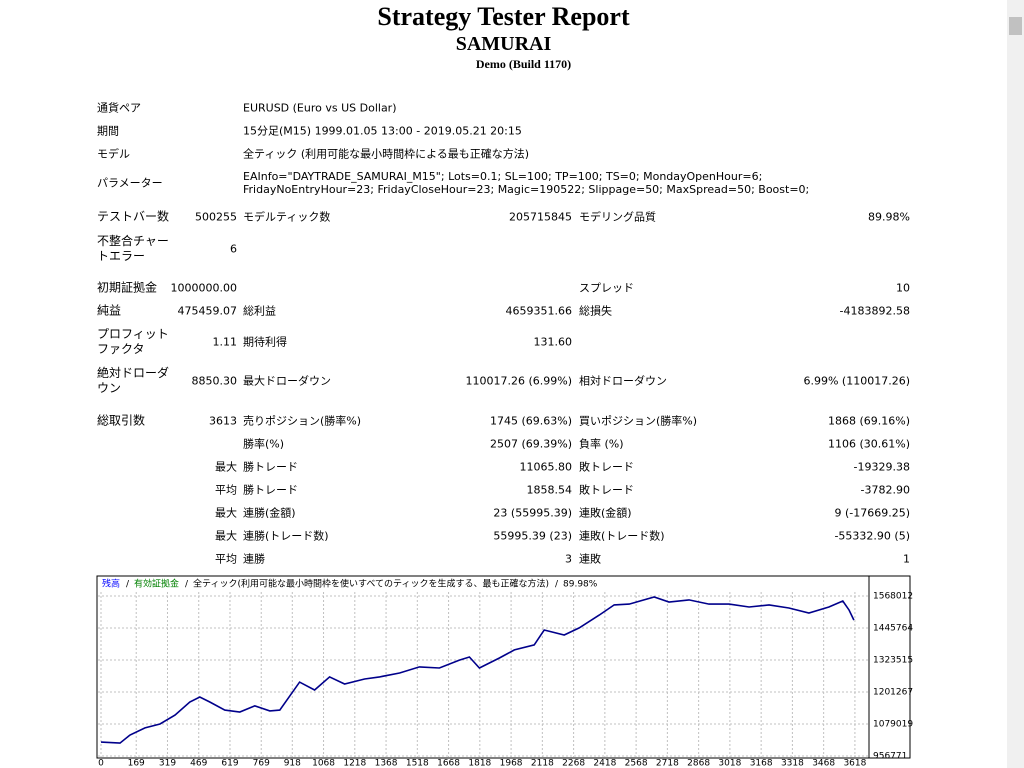 The image size is (1024, 768). What do you see at coordinates (595, 311) in the screenshot?
I see `stat-label-3: 総損失` at bounding box center [595, 311].